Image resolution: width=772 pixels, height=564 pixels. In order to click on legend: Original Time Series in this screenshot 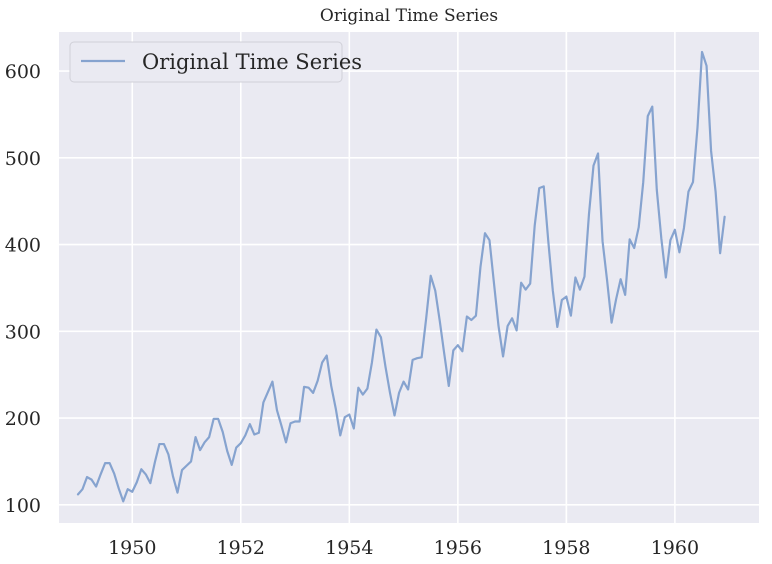, I will do `click(215, 62)`.